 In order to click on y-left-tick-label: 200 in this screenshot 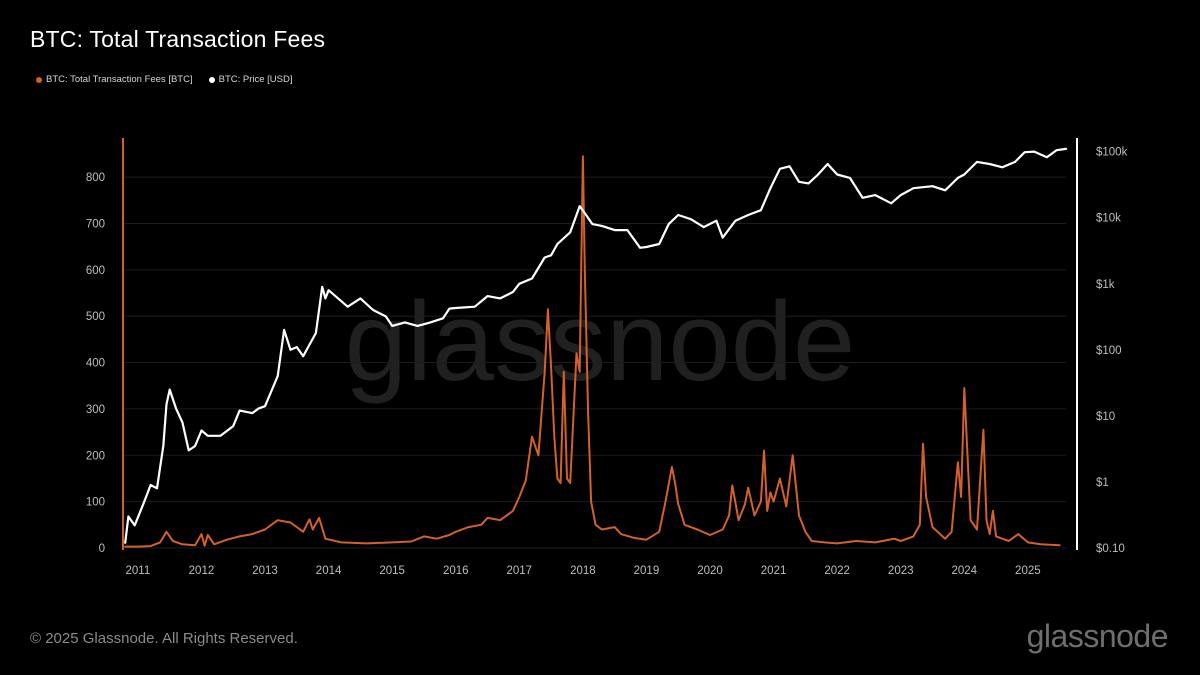, I will do `click(95, 456)`.